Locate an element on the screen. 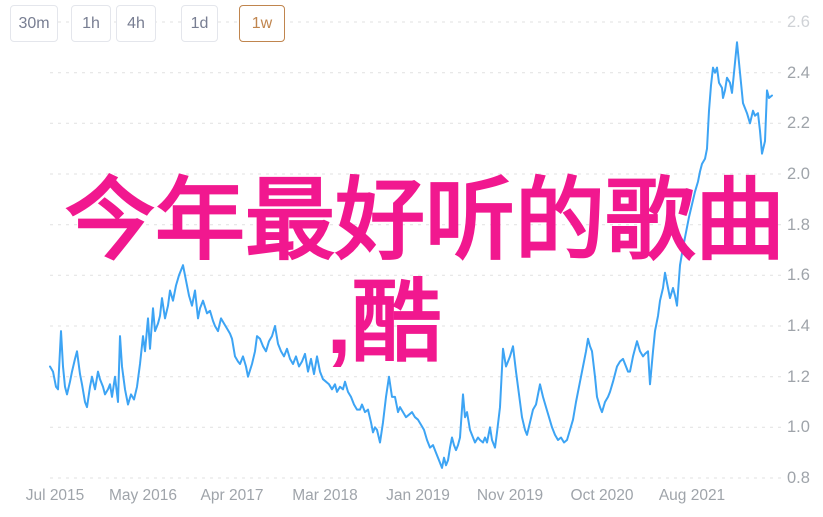  x-axis-tick-label: Mar 2018 is located at coordinates (325, 495).